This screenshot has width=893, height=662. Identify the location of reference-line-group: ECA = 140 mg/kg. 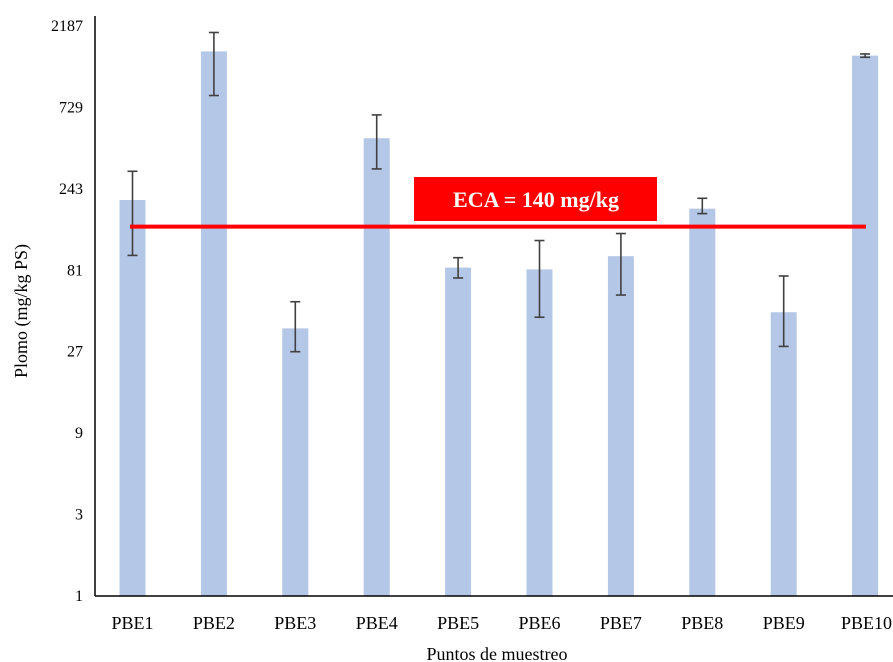
(498, 203).